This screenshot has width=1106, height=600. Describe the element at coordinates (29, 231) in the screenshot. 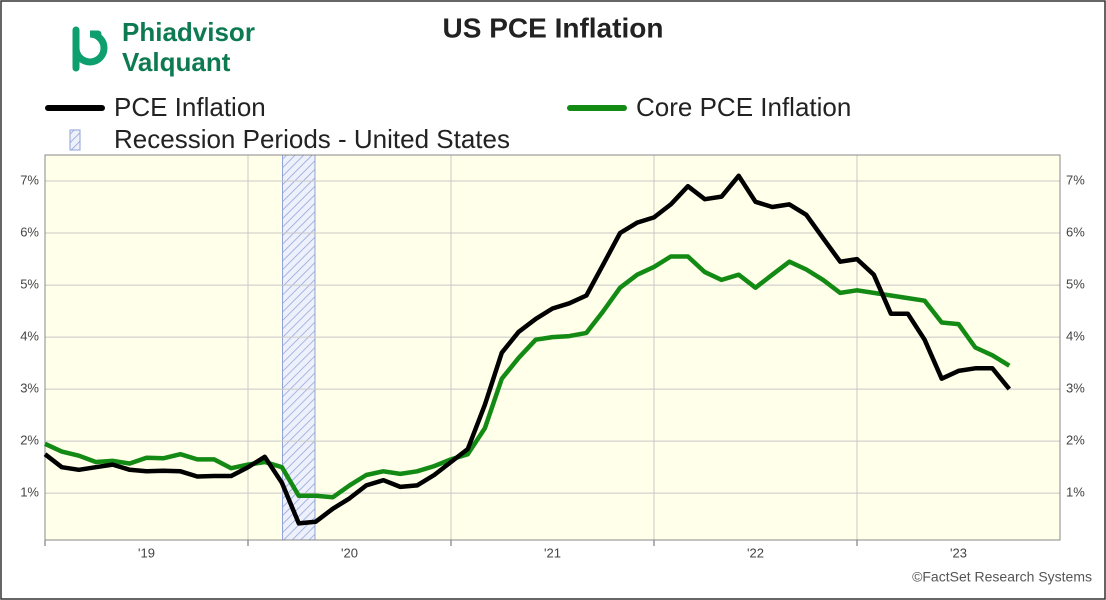

I see `y-tick-label: 6%` at that location.